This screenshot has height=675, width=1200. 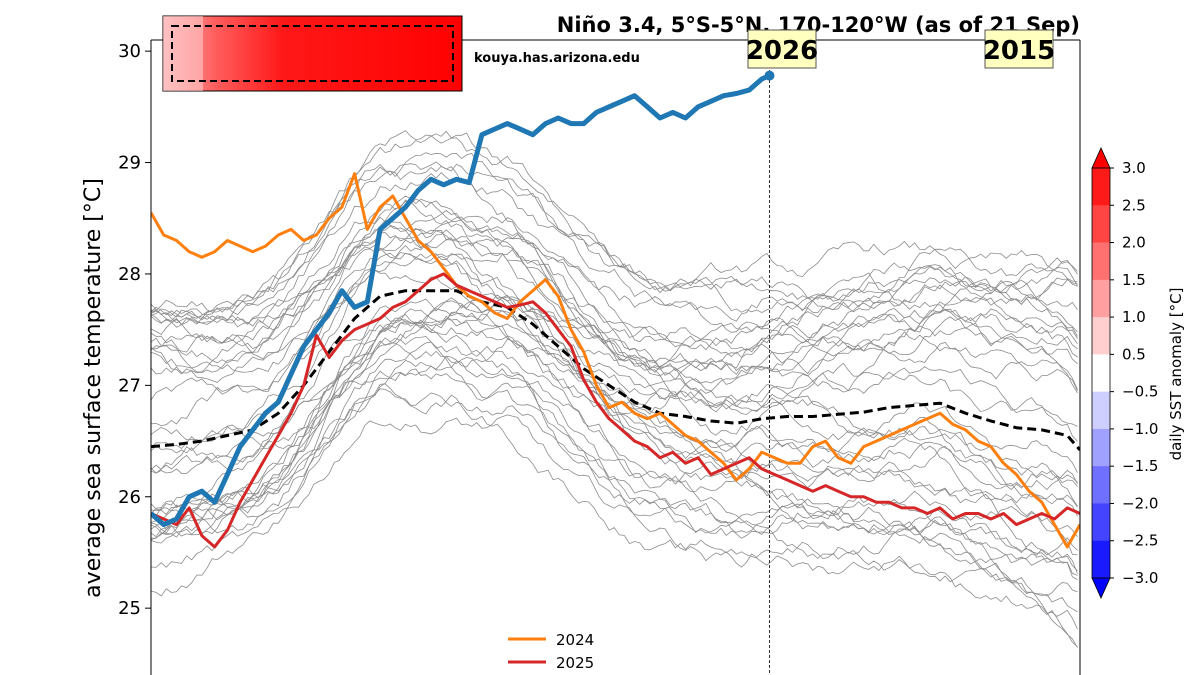 What do you see at coordinates (129, 163) in the screenshot?
I see `y-tick-label: 29` at bounding box center [129, 163].